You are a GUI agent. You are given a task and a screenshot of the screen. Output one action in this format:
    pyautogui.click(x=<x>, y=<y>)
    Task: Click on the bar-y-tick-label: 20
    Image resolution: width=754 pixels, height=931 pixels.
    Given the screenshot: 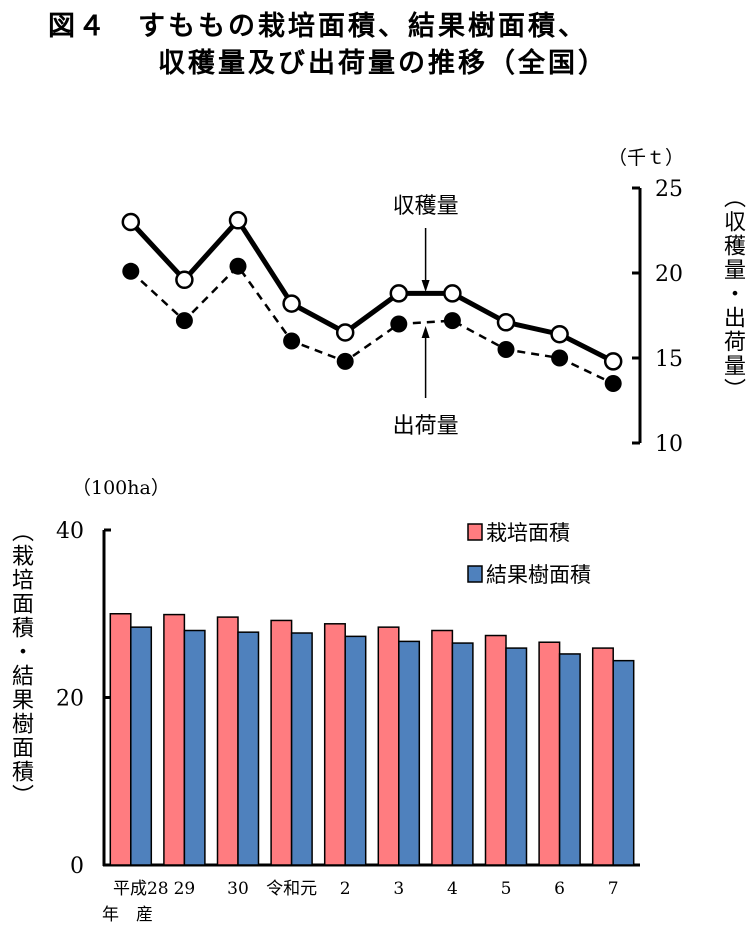 What is the action you would take?
    pyautogui.click(x=70, y=699)
    